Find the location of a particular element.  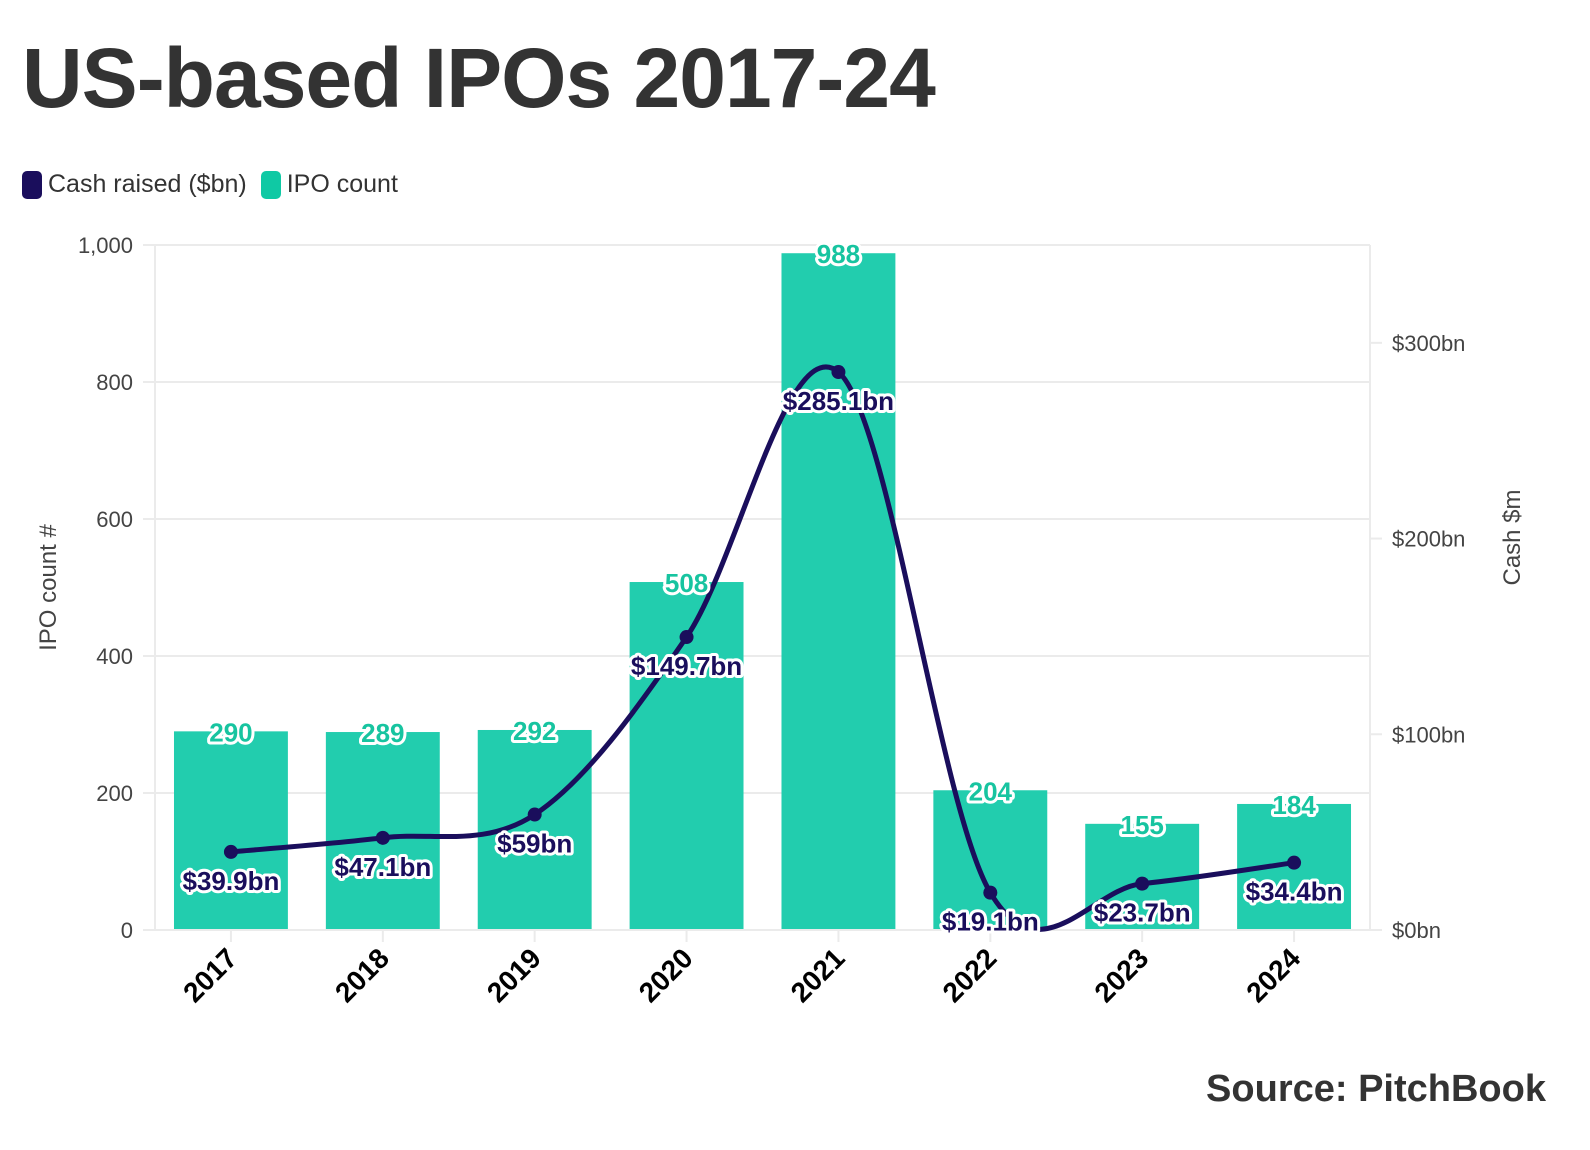

bar-2017 is located at coordinates (230, 830).